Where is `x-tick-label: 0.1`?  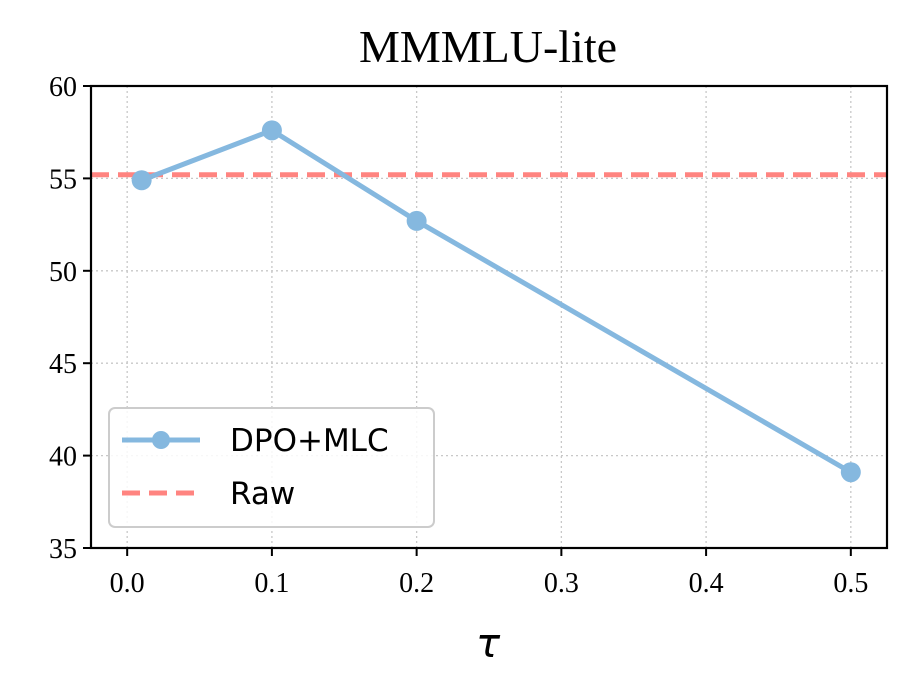
x-tick-label: 0.1 is located at coordinates (271, 583).